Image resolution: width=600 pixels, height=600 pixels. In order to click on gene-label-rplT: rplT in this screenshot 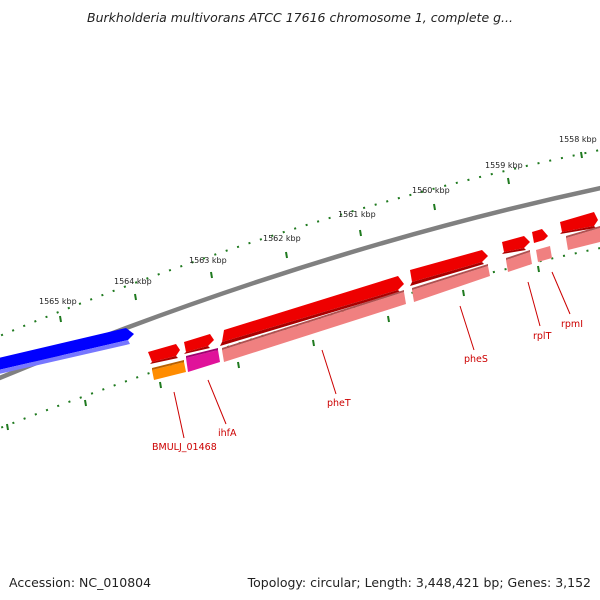, I will do `click(542, 336)`.